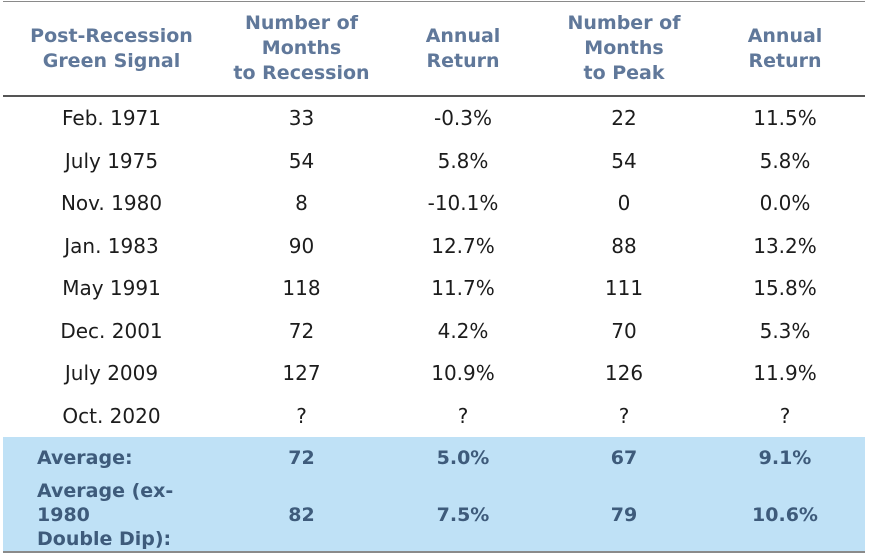 This screenshot has height=553, width=869. Describe the element at coordinates (785, 330) in the screenshot. I see `annual-return-peak: 5.3%` at that location.